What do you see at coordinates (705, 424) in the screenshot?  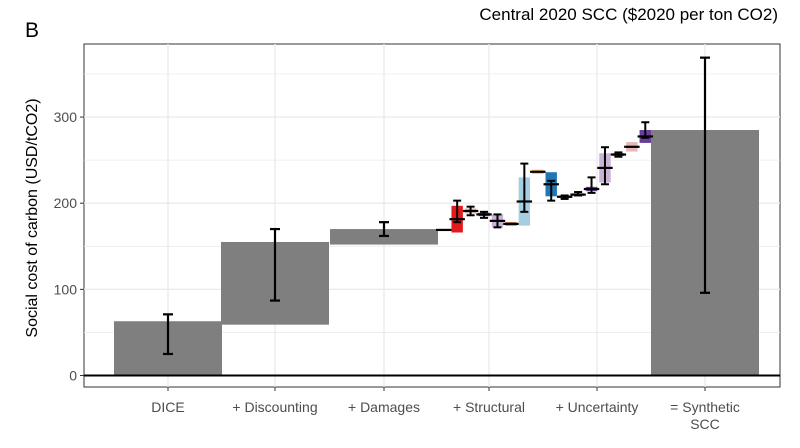 I see `x-tick-label: SCC` at bounding box center [705, 424].